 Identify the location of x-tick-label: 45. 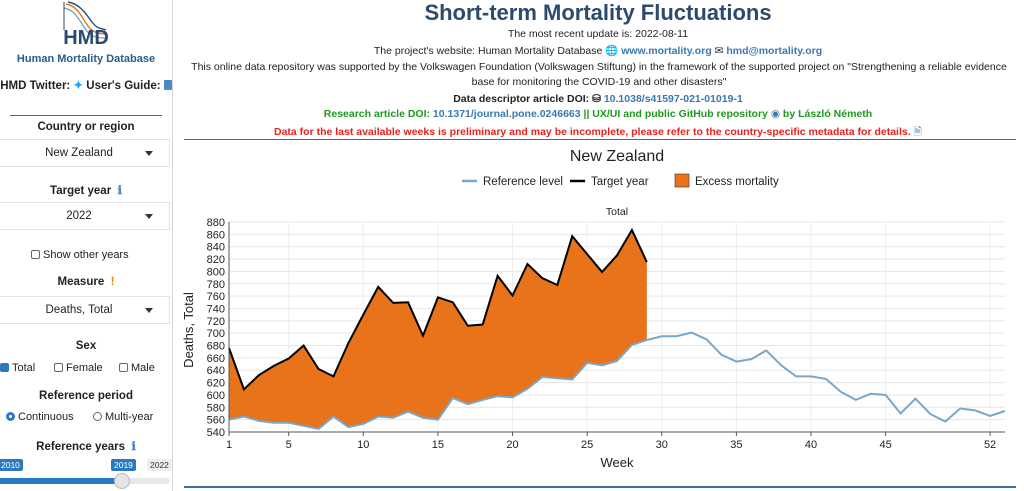
(885, 445).